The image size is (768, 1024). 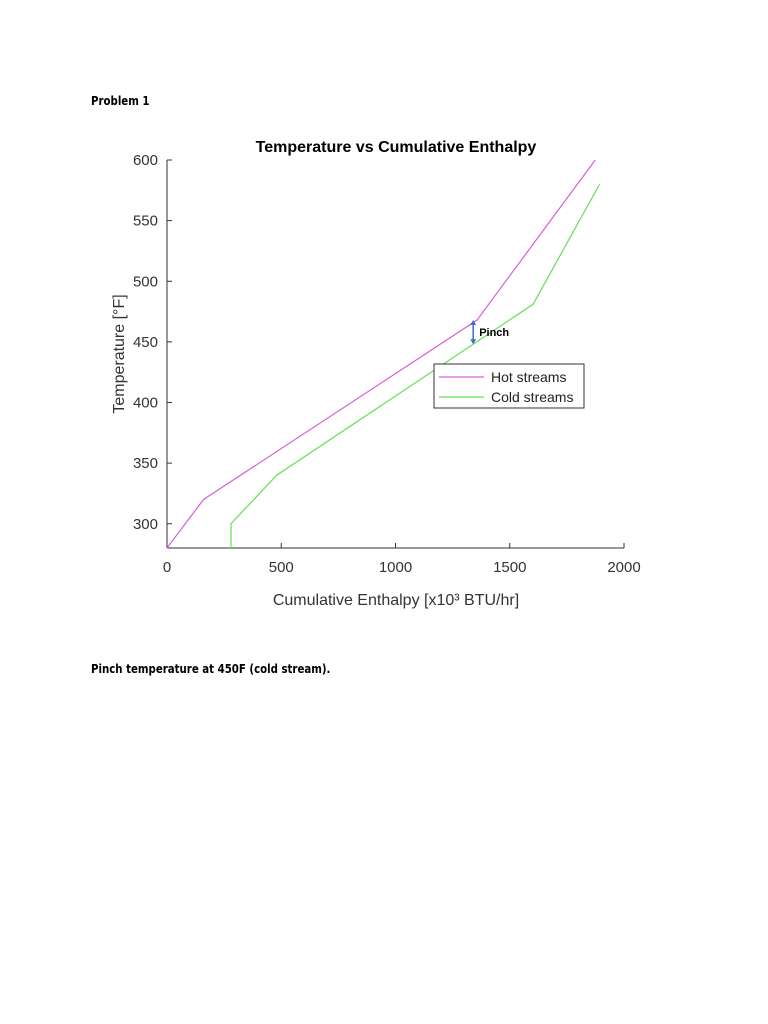 What do you see at coordinates (120, 101) in the screenshot?
I see `problem-heading: Problem 1` at bounding box center [120, 101].